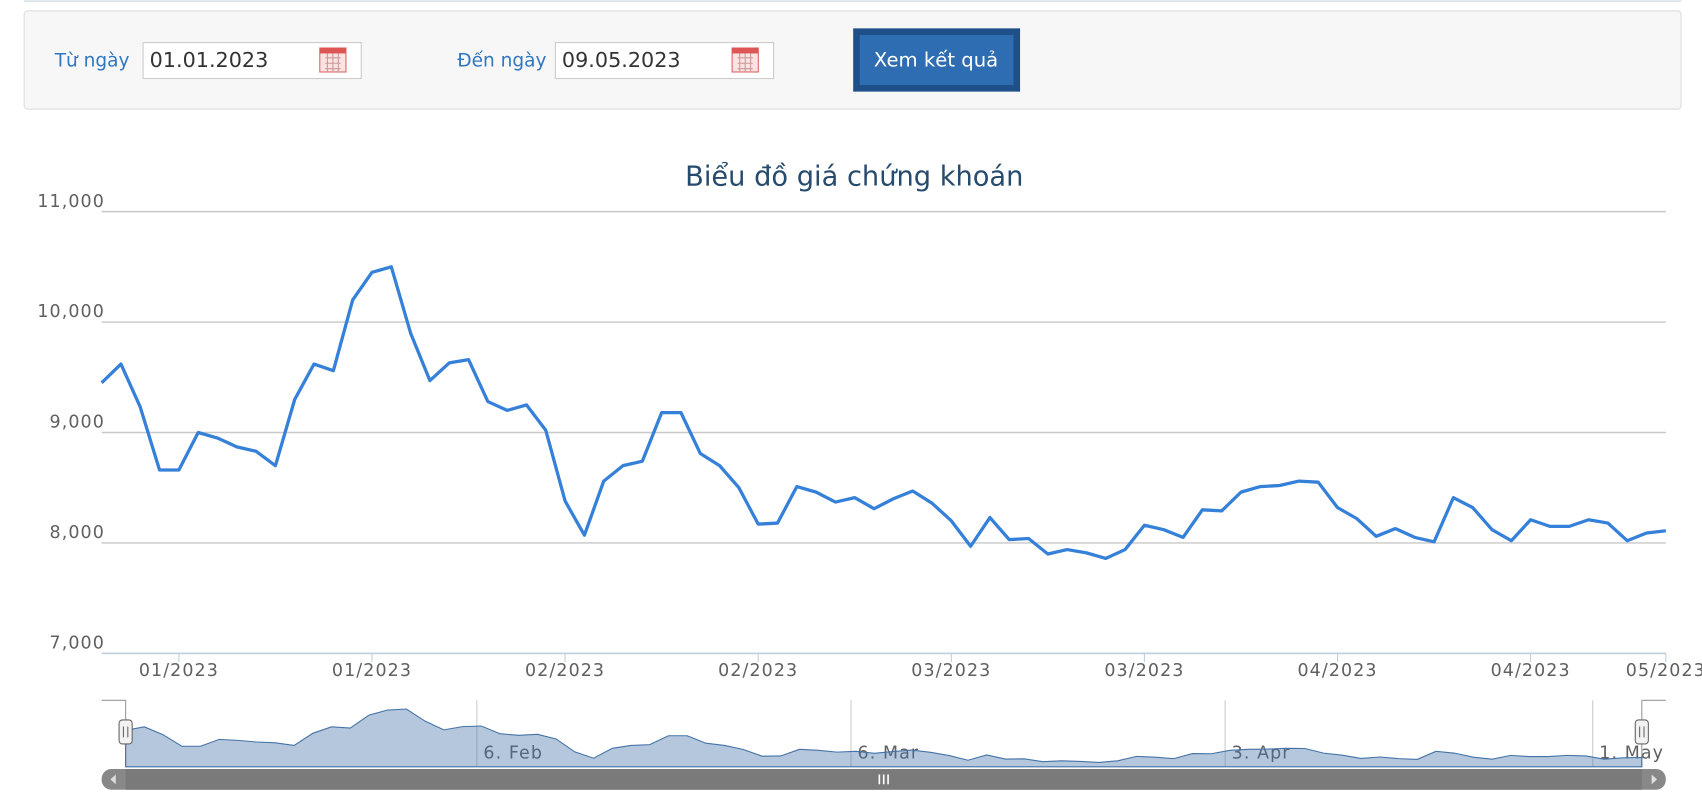  I want to click on button-label: Xem kết quả, so click(936, 60).